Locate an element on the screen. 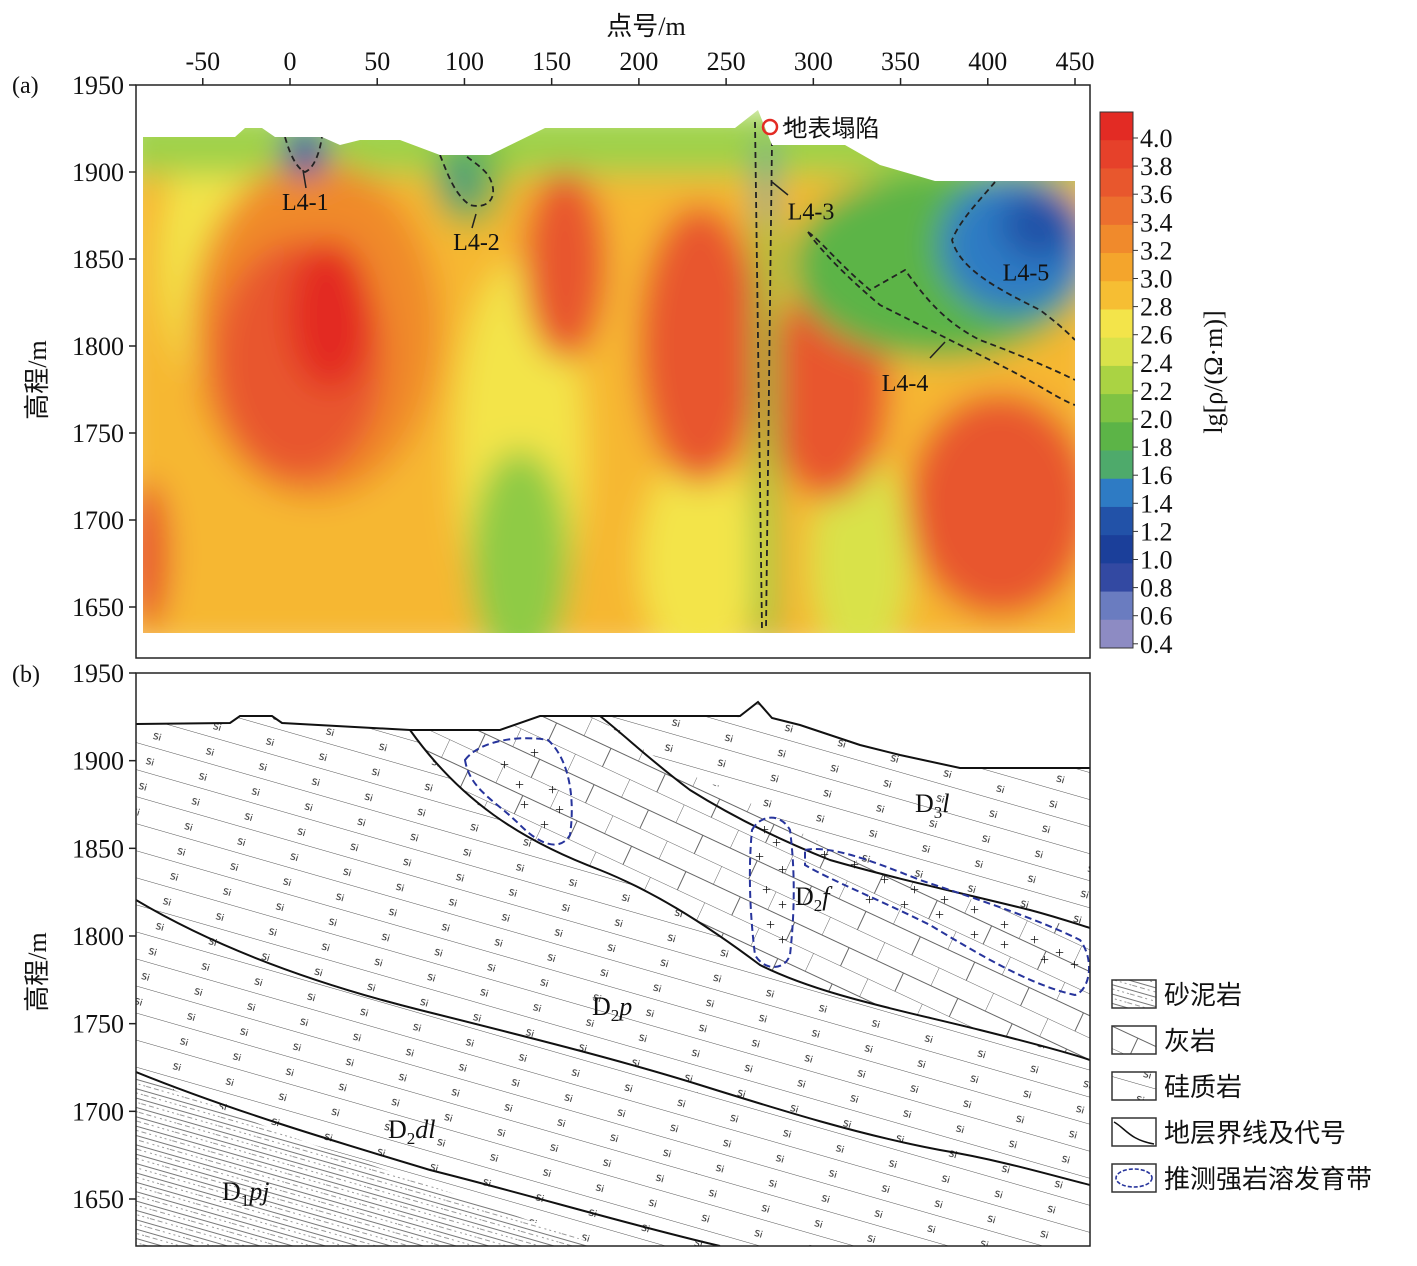  legend-label: 地层界线及代号 is located at coordinates (1255, 1133).